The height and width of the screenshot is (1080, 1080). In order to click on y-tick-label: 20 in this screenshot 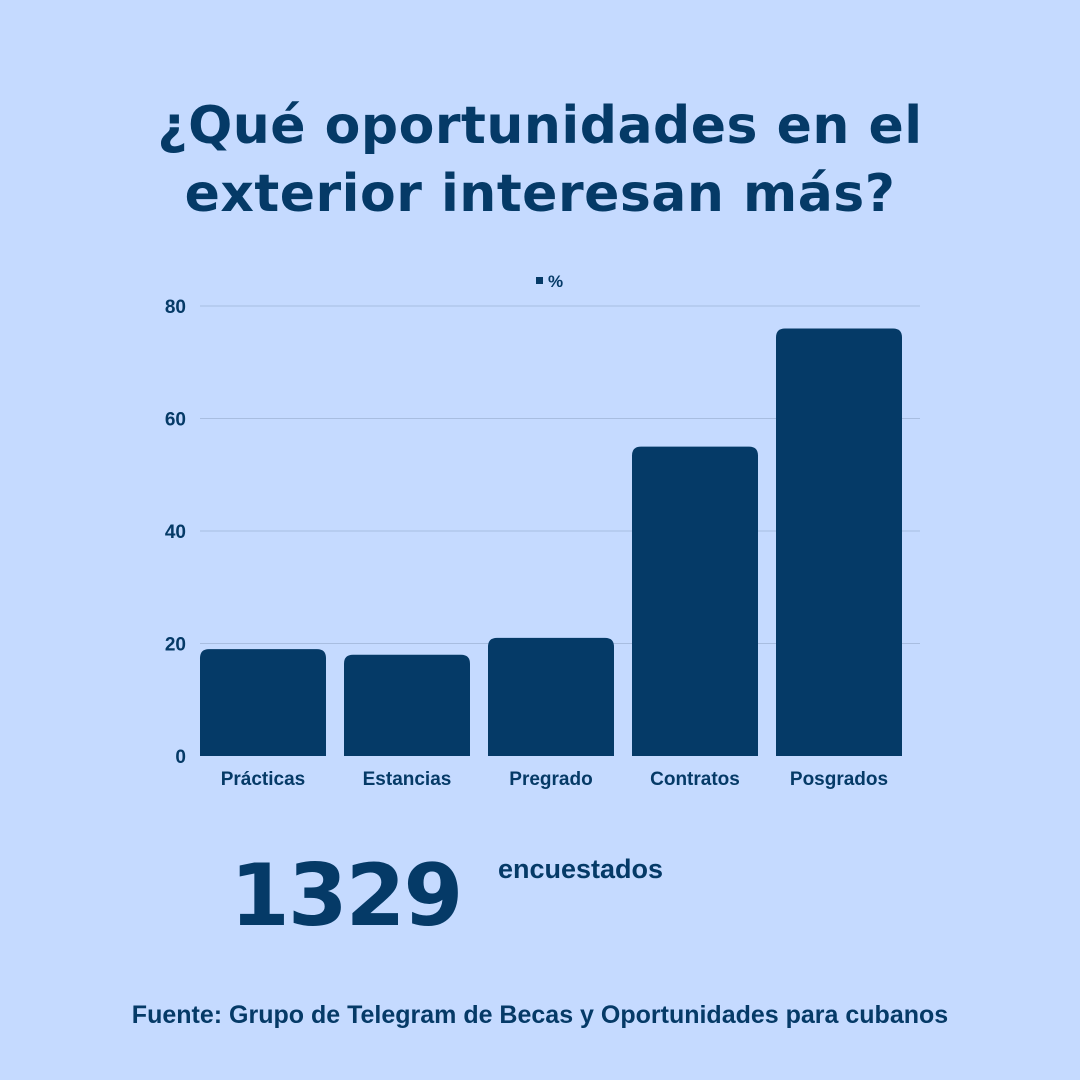, I will do `click(175, 645)`.